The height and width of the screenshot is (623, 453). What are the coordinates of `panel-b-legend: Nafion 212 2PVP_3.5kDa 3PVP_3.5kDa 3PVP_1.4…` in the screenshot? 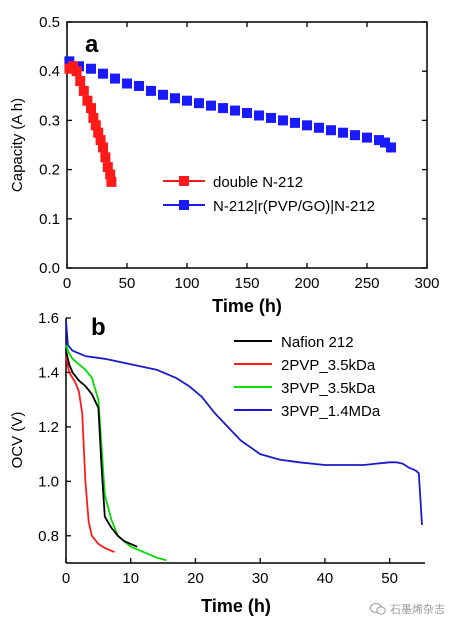 It's located at (307, 377).